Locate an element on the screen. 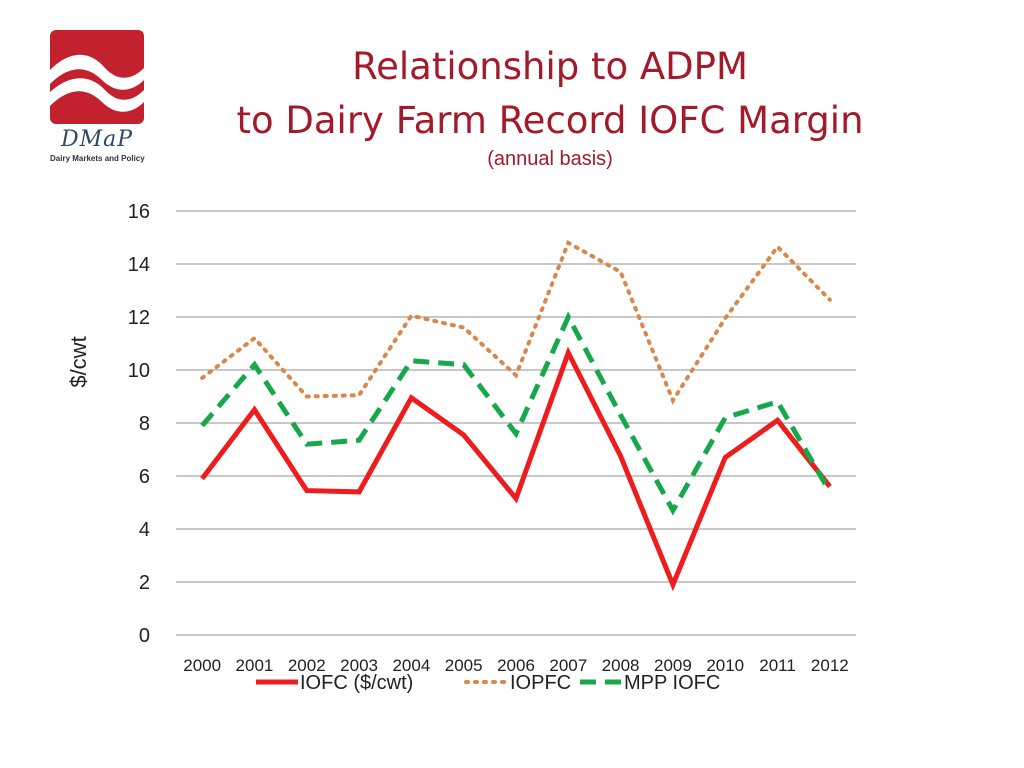 Image resolution: width=1024 pixels, height=768 pixels. y-tick-label: 0 is located at coordinates (144, 636).